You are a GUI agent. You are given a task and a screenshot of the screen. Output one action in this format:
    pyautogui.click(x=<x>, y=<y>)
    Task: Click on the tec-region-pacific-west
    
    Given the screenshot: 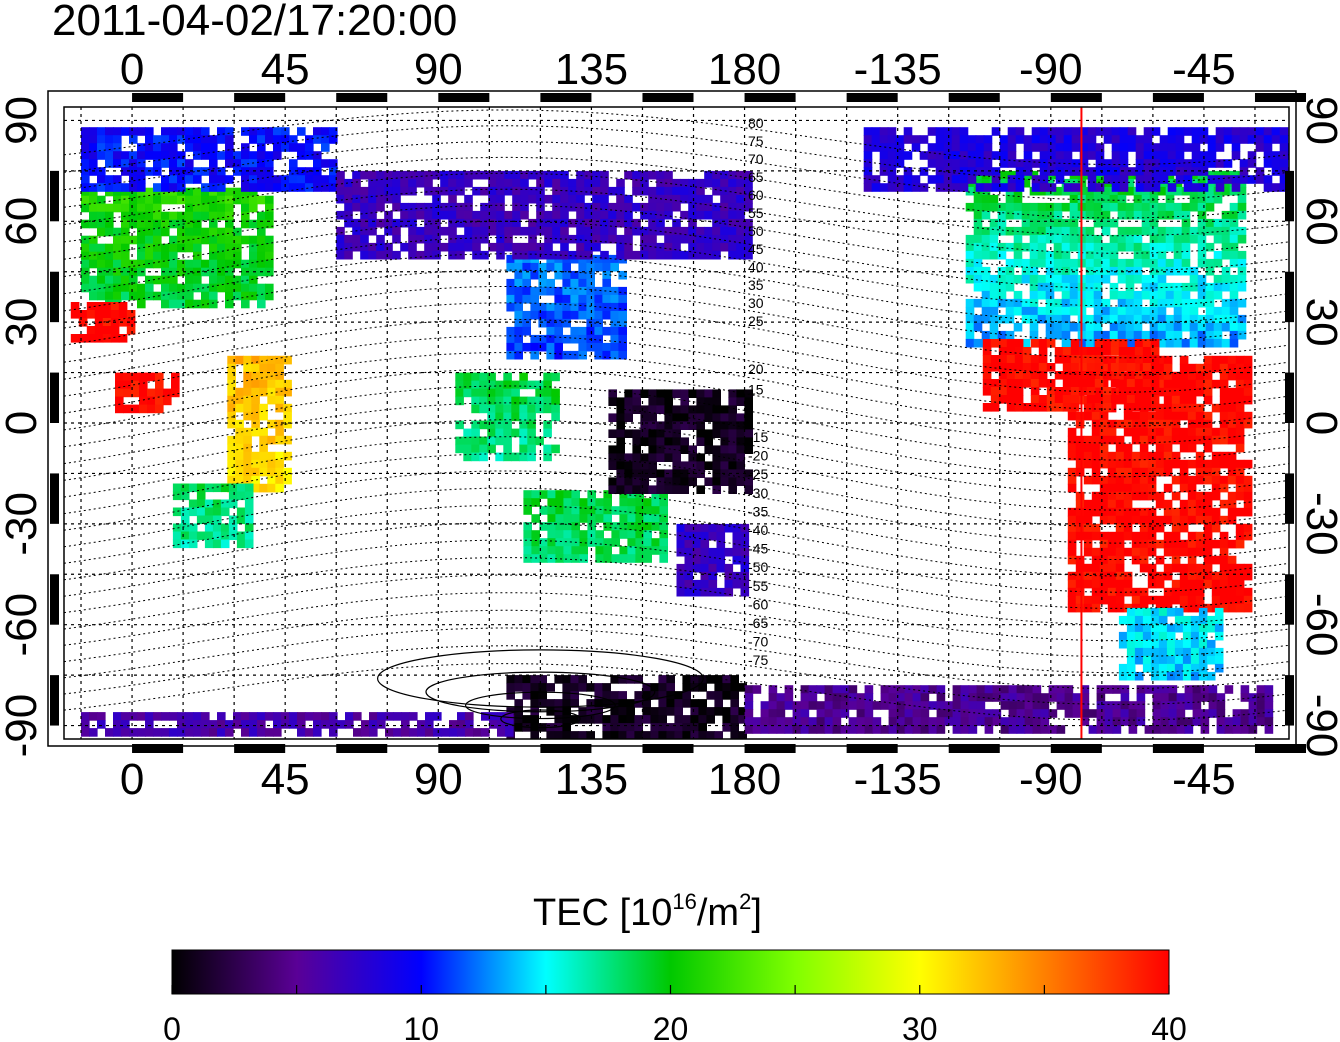 What is the action you would take?
    pyautogui.click(x=680, y=441)
    